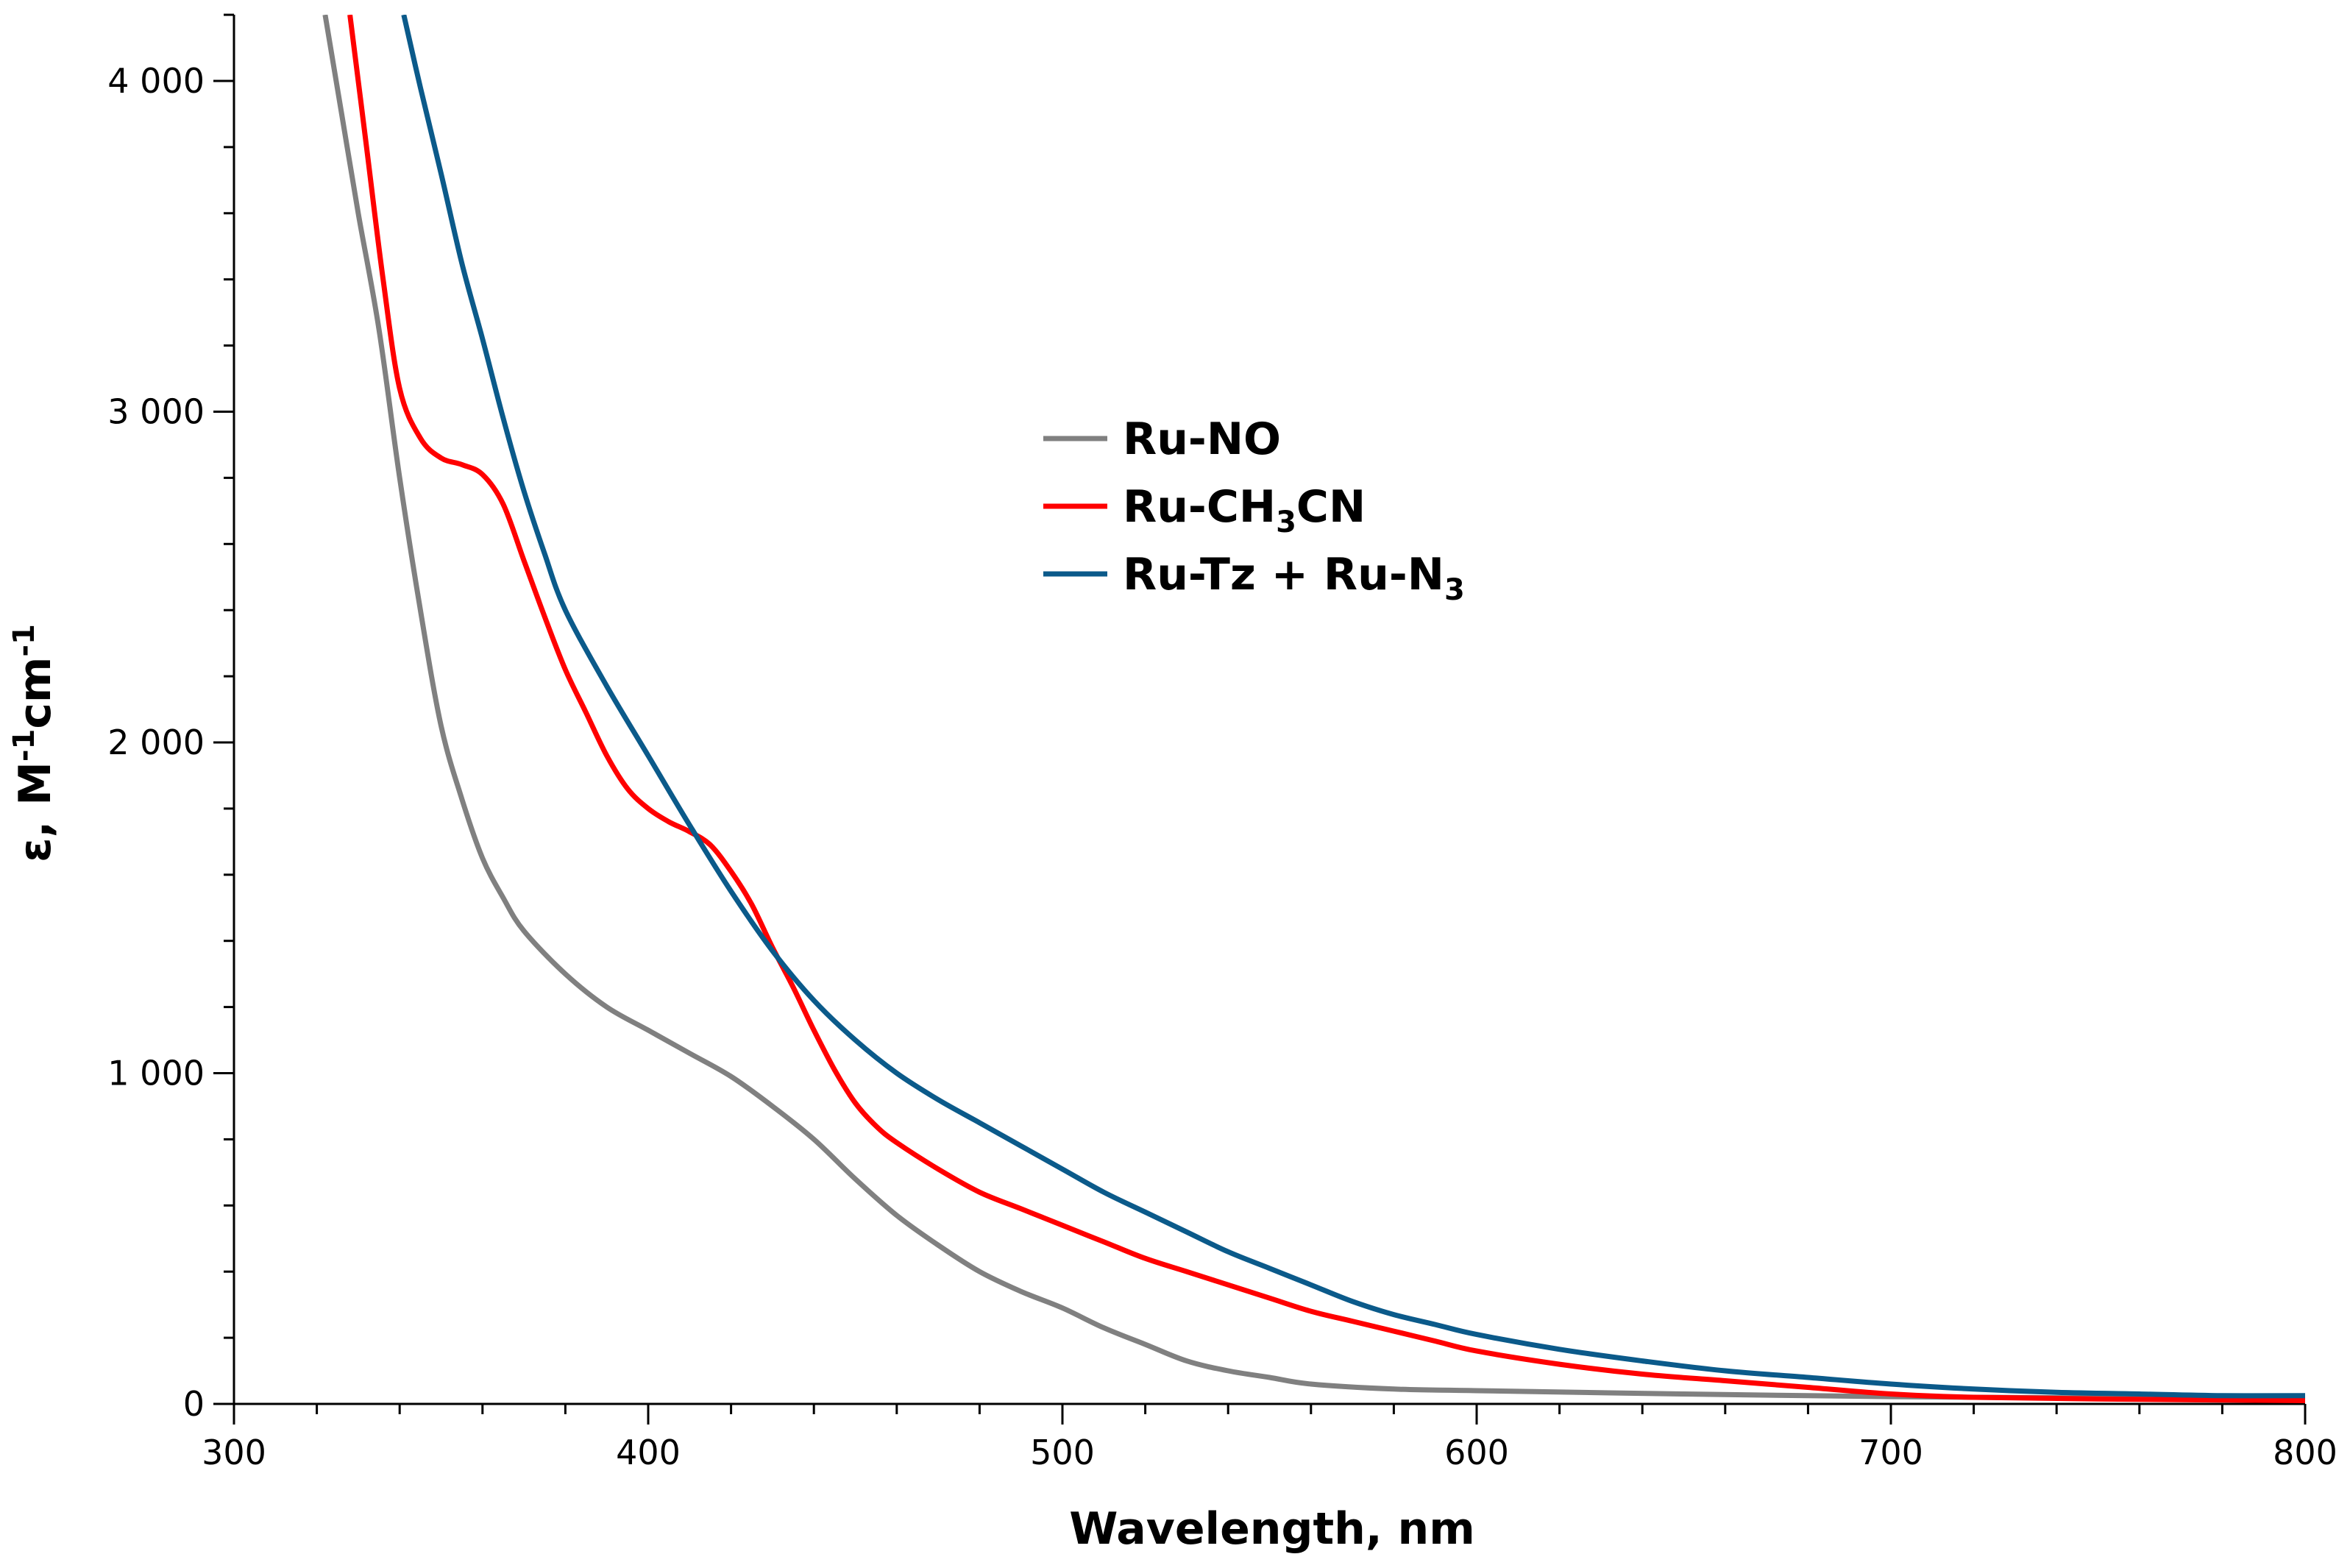  What do you see at coordinates (2305, 1452) in the screenshot?
I see `x-tick-label: 800` at bounding box center [2305, 1452].